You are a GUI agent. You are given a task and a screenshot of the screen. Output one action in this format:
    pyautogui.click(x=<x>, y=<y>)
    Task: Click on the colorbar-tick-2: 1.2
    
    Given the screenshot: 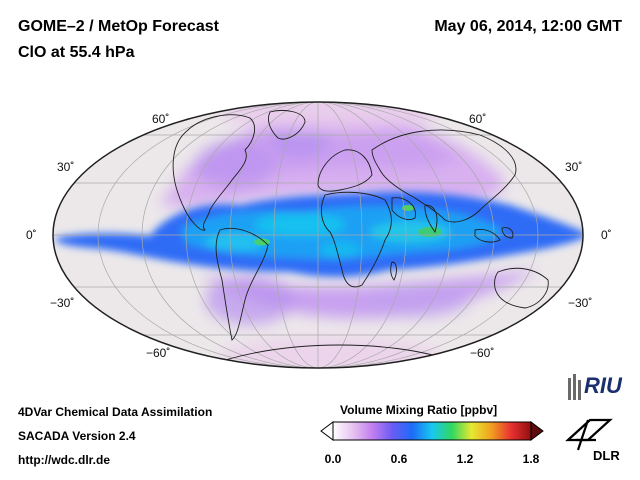 What is the action you would take?
    pyautogui.click(x=465, y=459)
    